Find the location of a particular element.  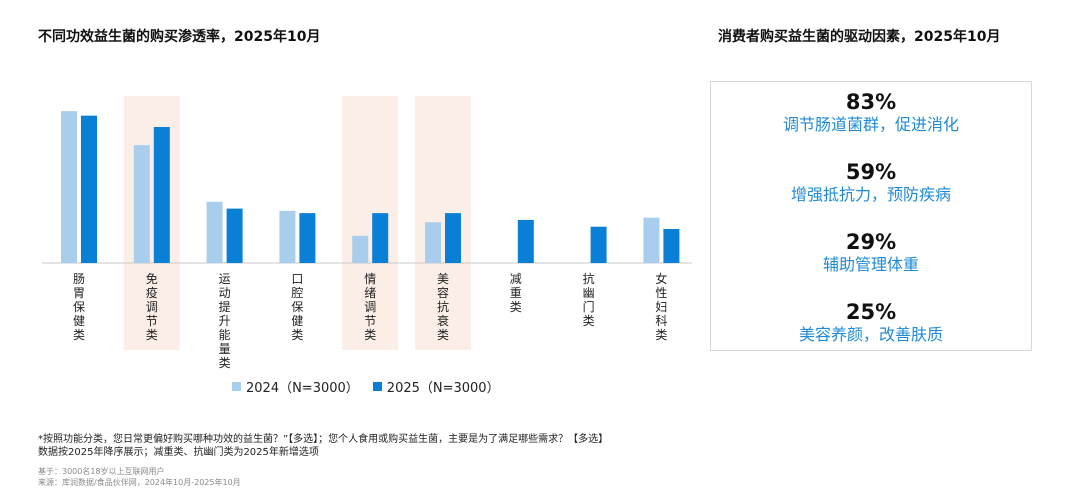

x-tick-label: 肠胃保健类 is located at coordinates (79, 307).